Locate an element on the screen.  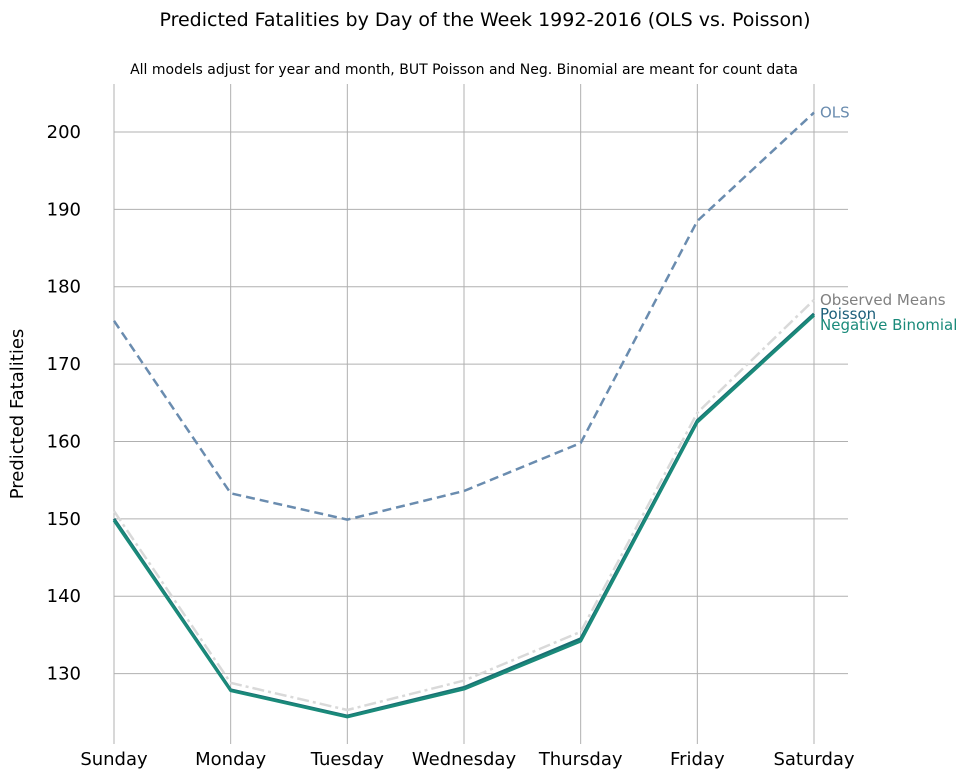
x-tick-label-thursday: Thursday is located at coordinates (580, 759).